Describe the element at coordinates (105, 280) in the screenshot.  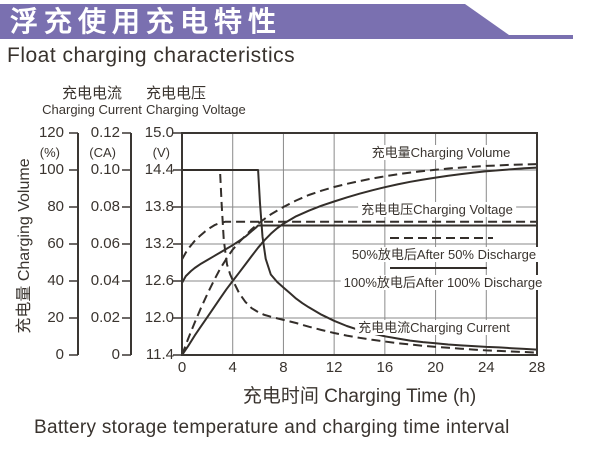
I see `current-tick-label: 0.04` at that location.